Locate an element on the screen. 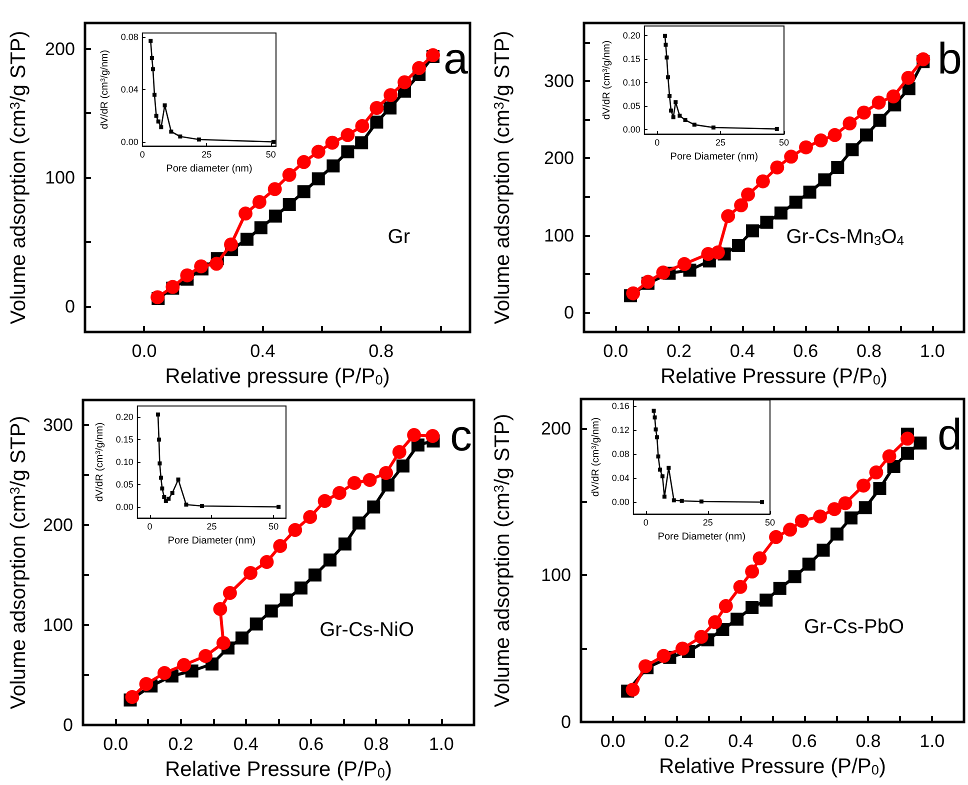 The height and width of the screenshot is (785, 968). x-tick-label: 0.0 is located at coordinates (144, 351).